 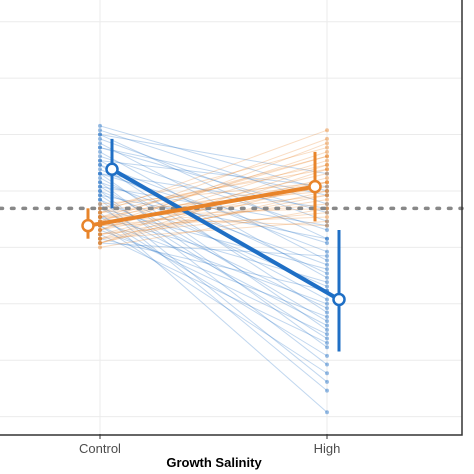 I want to click on x-tick-label: High, so click(x=327, y=448).